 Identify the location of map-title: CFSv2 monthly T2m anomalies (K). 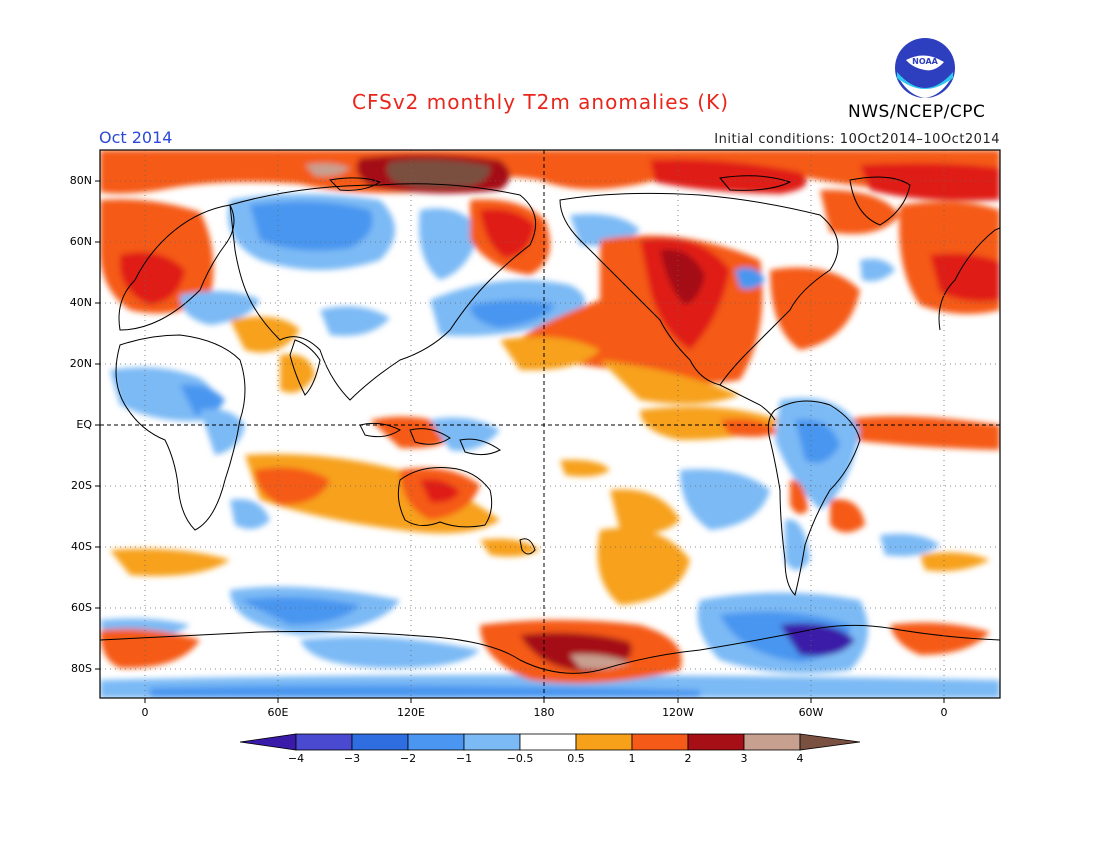
(540, 102).